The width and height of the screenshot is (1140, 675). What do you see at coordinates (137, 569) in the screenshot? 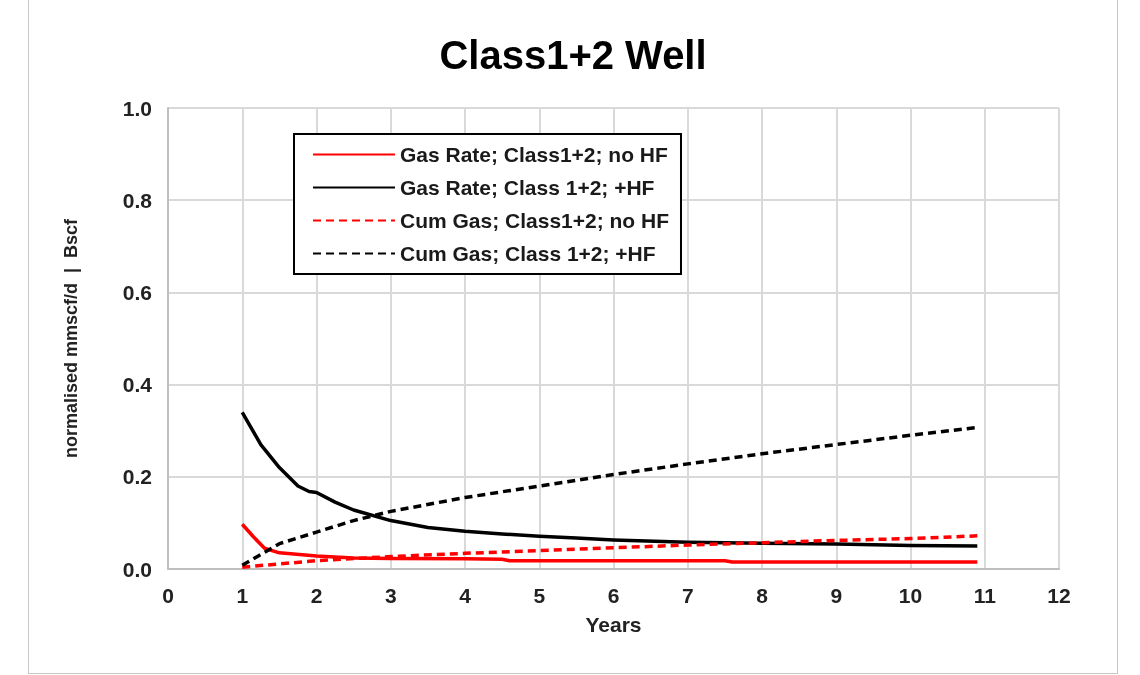
I see `y-tick-label: 0.0` at bounding box center [137, 569].